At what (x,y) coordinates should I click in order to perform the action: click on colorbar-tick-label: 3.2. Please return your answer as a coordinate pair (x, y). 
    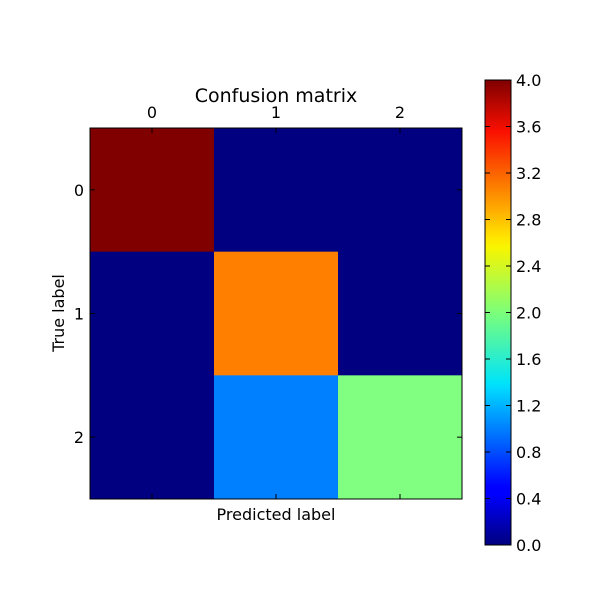
    Looking at the image, I should click on (528, 173).